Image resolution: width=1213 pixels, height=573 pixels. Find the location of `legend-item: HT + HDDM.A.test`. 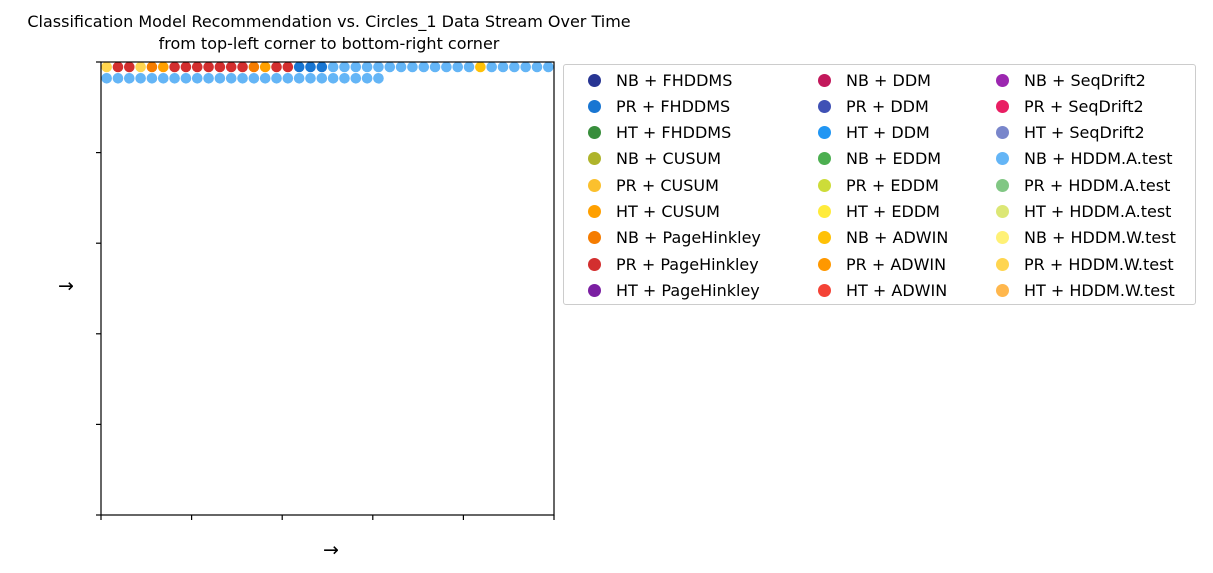

legend-item: HT + HDDM.A.test is located at coordinates (1083, 212).